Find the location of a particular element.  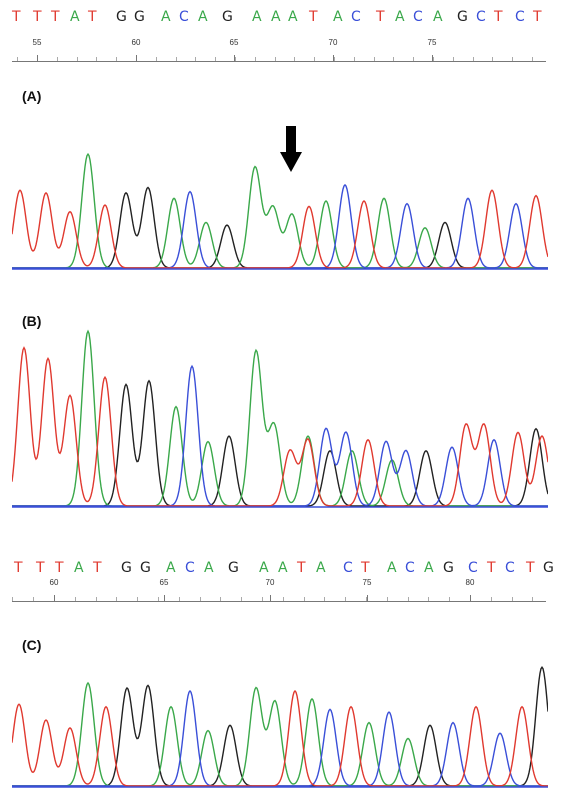

panel-c-label: (C) is located at coordinates (32, 645).